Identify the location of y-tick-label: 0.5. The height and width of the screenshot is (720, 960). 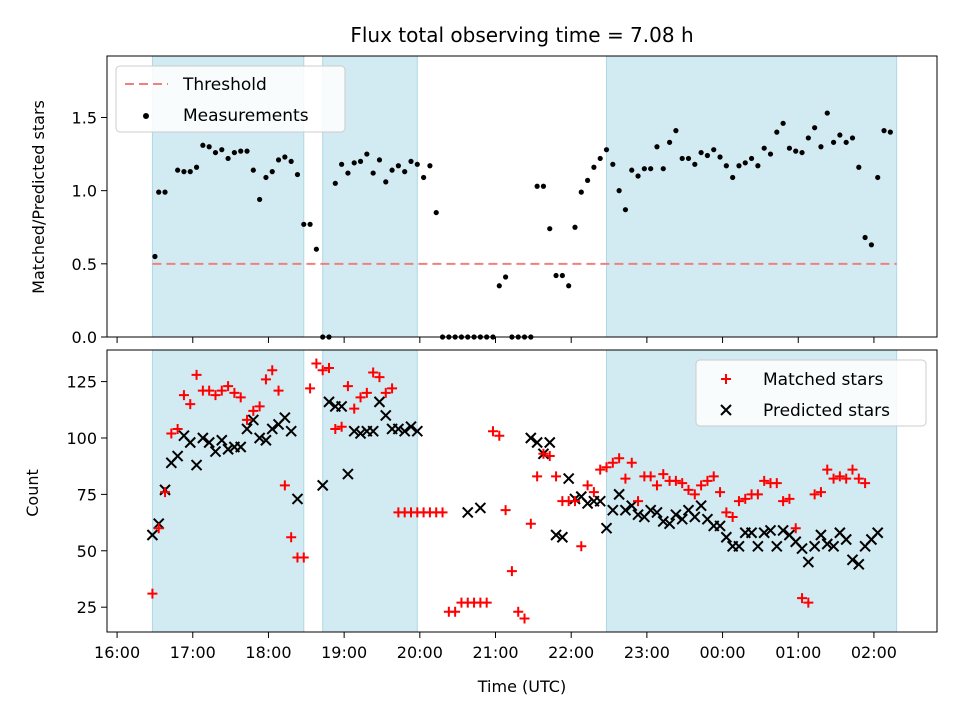
(84, 264).